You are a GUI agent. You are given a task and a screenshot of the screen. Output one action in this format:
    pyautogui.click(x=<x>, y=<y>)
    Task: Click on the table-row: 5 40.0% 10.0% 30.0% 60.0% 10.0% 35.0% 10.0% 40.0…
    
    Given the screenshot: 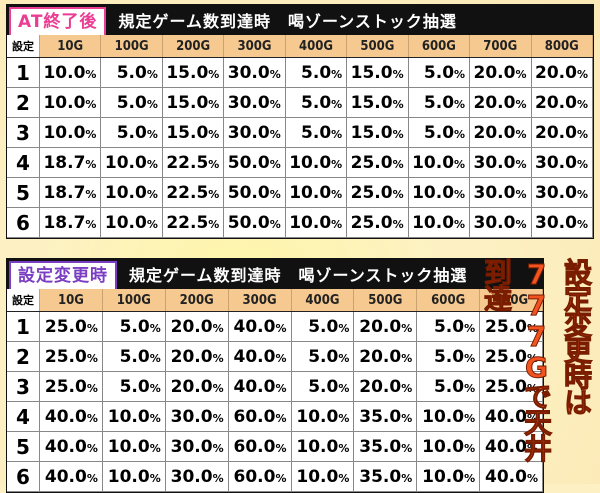 What is the action you would take?
    pyautogui.click(x=275, y=446)
    